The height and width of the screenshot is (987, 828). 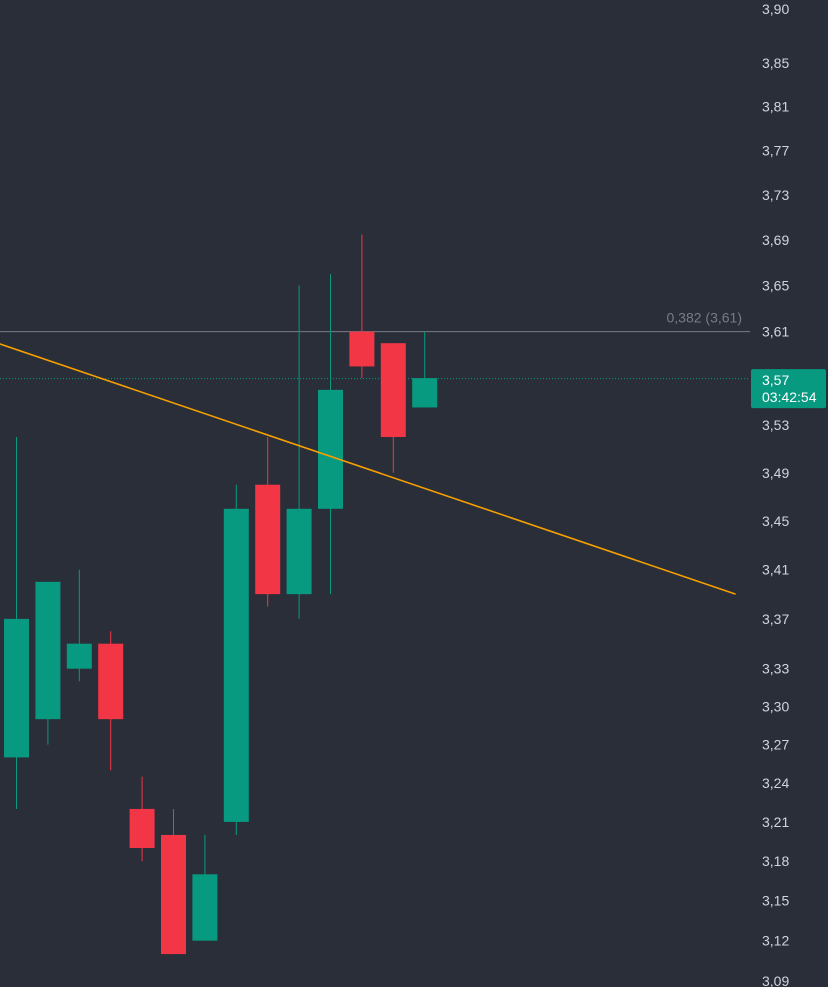 I want to click on price-badge-countdown: 03:42:54, so click(x=789, y=397).